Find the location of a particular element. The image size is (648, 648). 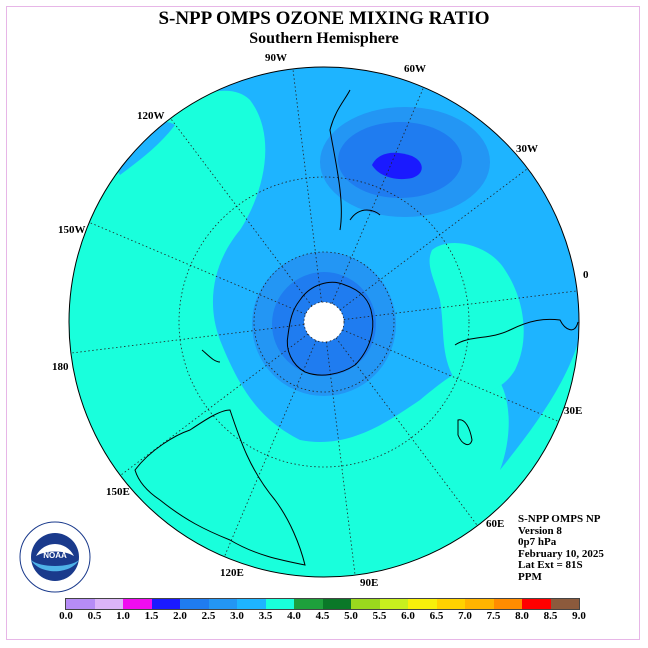

colorbar-tick-label: 0.0 is located at coordinates (66, 616).